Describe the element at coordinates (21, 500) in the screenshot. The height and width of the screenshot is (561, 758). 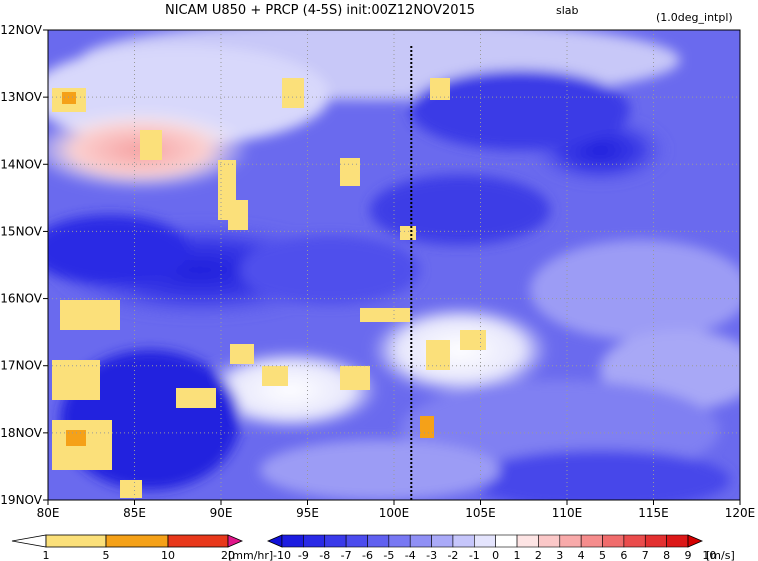
I see `y-tick-label: 19NOV` at that location.